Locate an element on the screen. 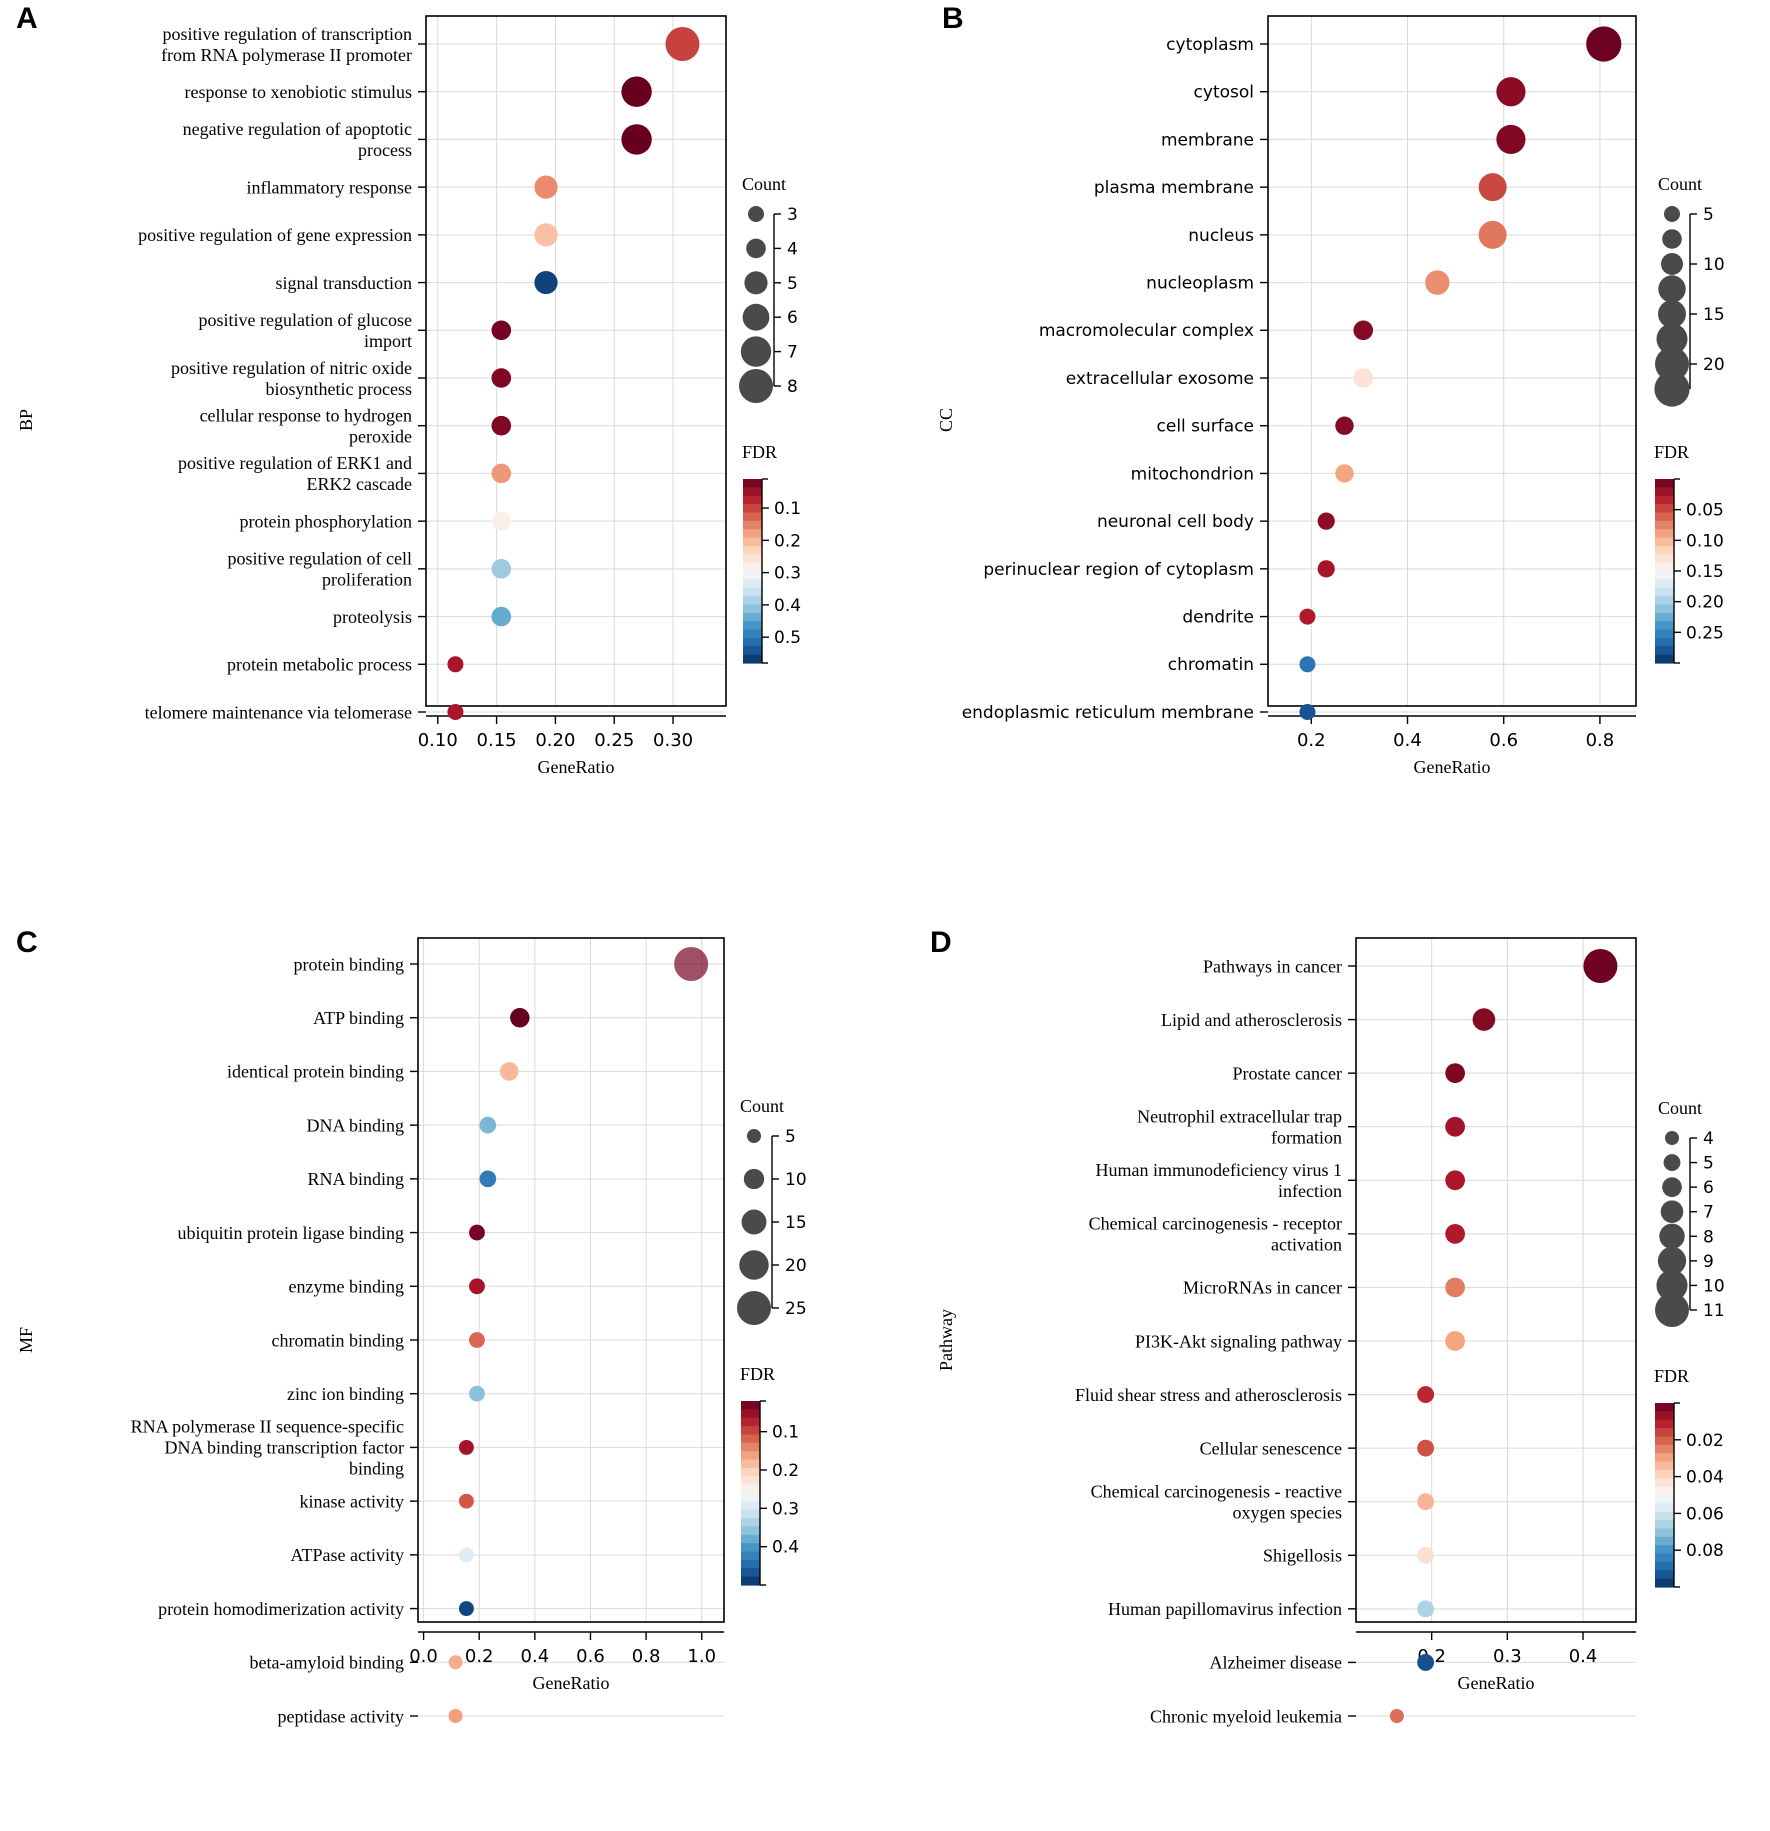  x-tick-label: 0.3 is located at coordinates (1507, 1656).